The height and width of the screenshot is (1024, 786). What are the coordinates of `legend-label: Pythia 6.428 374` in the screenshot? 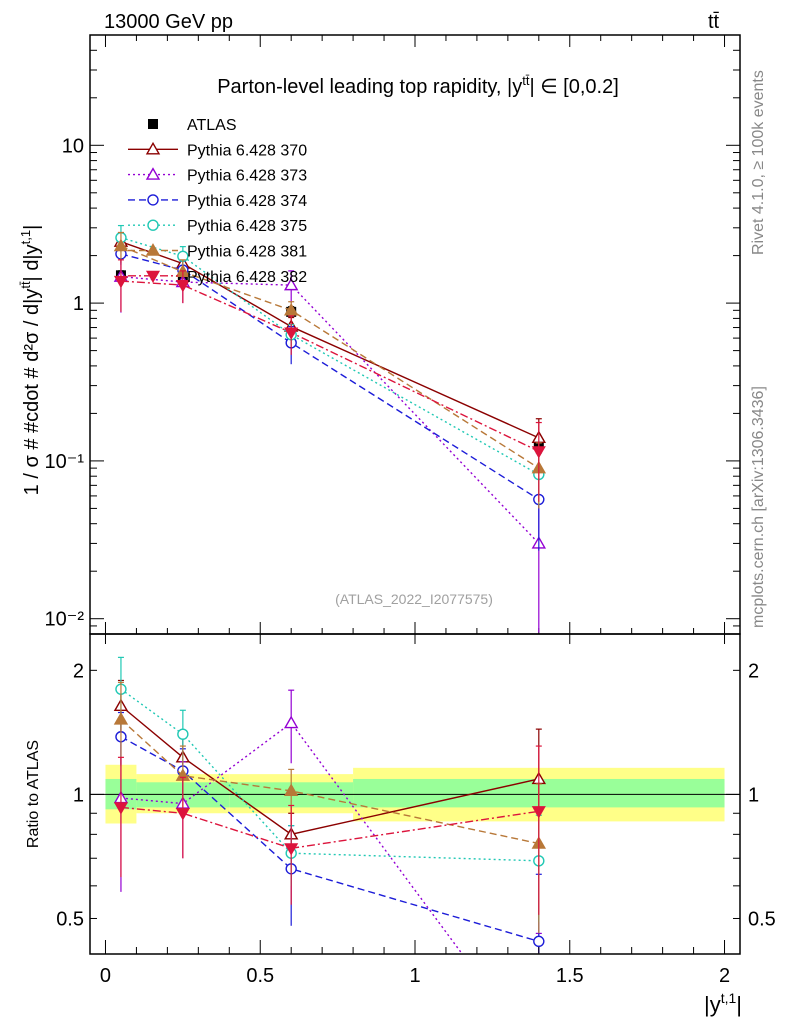 It's located at (247, 201).